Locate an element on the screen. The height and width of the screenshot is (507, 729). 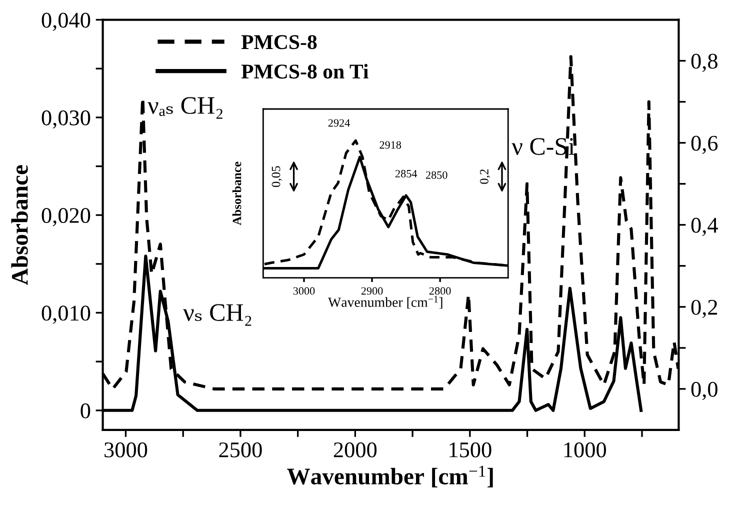
annotation: 0,2 is located at coordinates (485, 176).